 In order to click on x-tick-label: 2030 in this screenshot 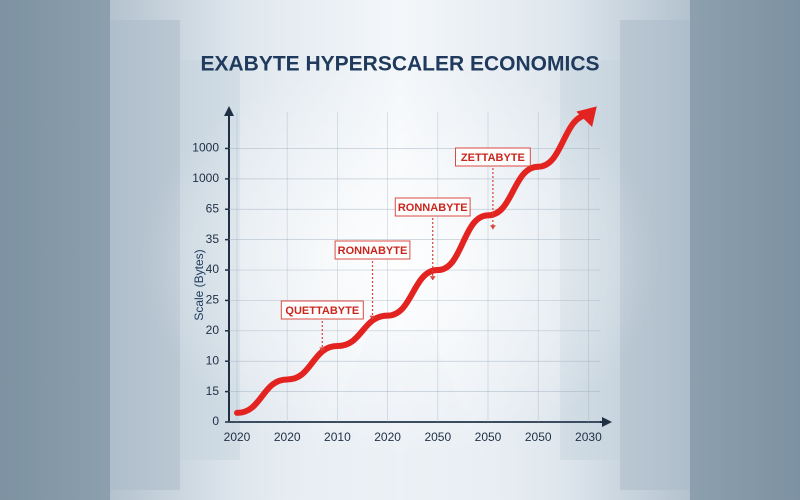, I will do `click(588, 437)`.